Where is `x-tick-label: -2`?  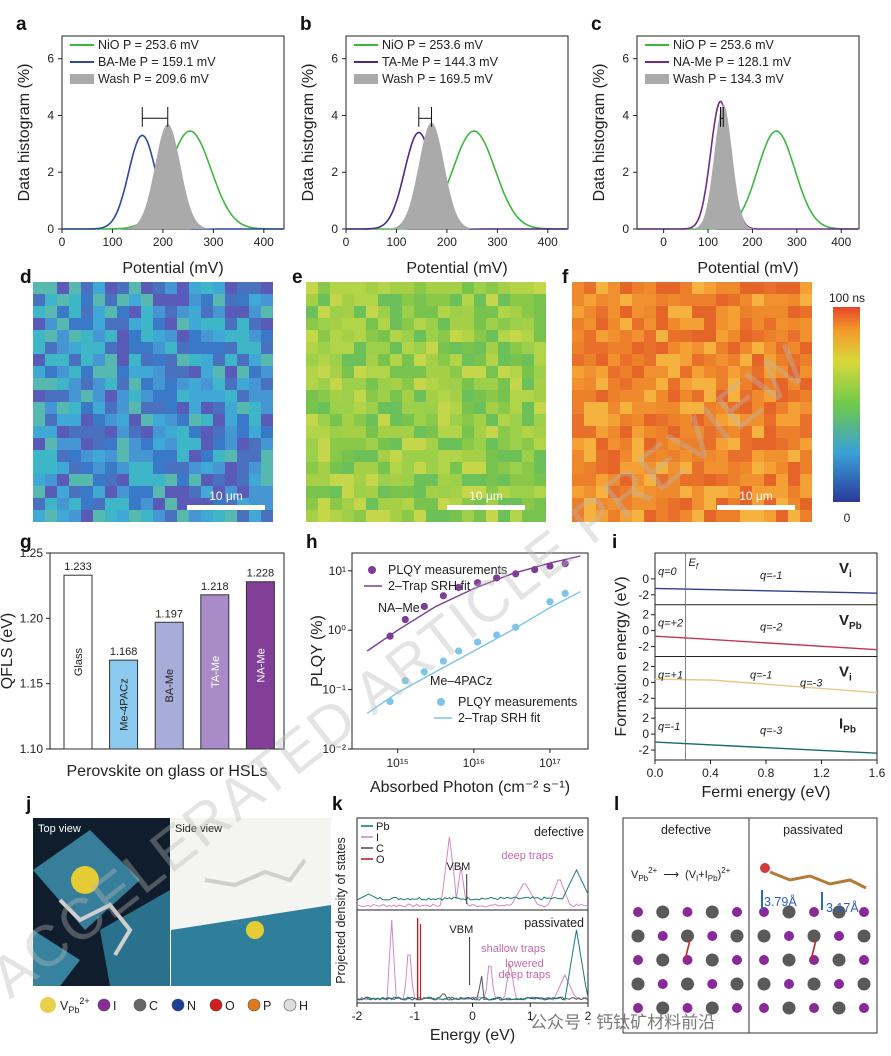 x-tick-label: -2 is located at coordinates (357, 1016).